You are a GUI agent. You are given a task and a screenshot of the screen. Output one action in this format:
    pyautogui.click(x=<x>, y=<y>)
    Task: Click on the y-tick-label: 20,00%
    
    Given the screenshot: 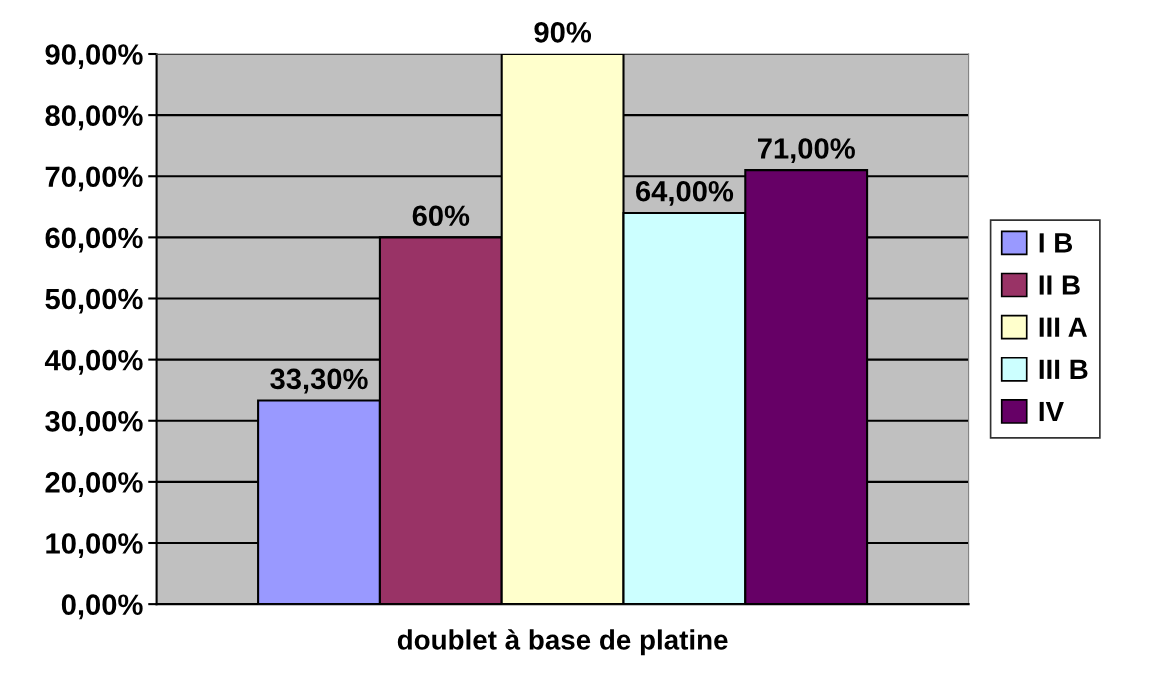 What is the action you would take?
    pyautogui.click(x=94, y=484)
    